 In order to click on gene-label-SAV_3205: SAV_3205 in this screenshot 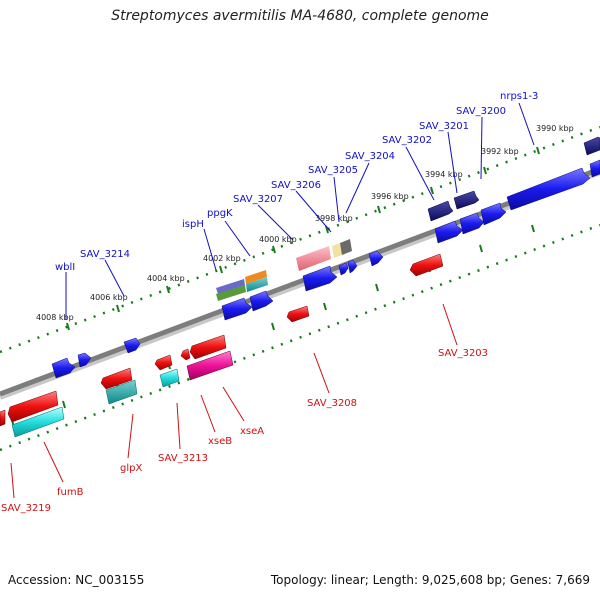, I will do `click(333, 170)`.